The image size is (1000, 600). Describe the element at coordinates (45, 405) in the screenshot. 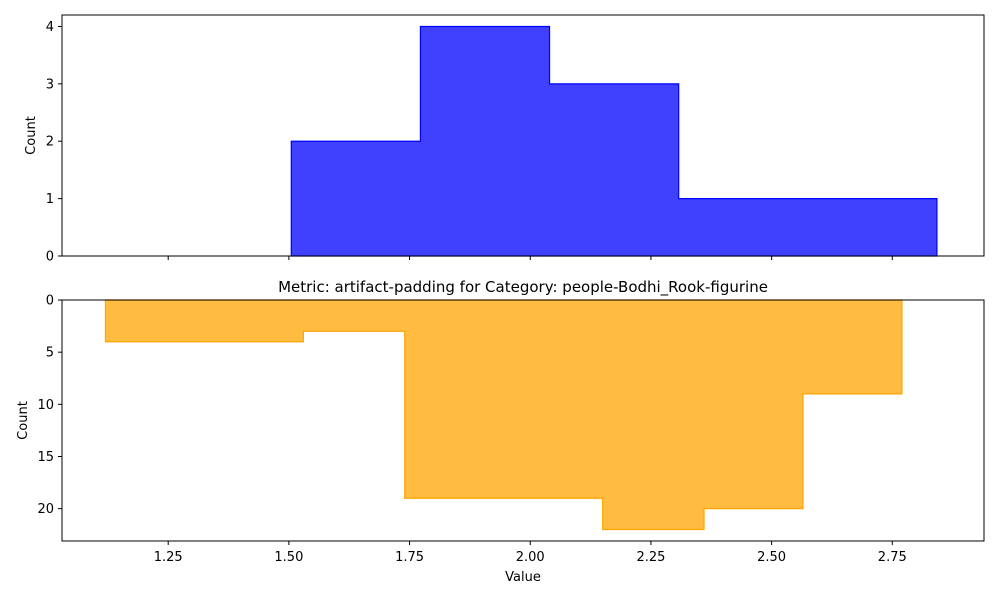

I see `y-tick-label: 10` at that location.